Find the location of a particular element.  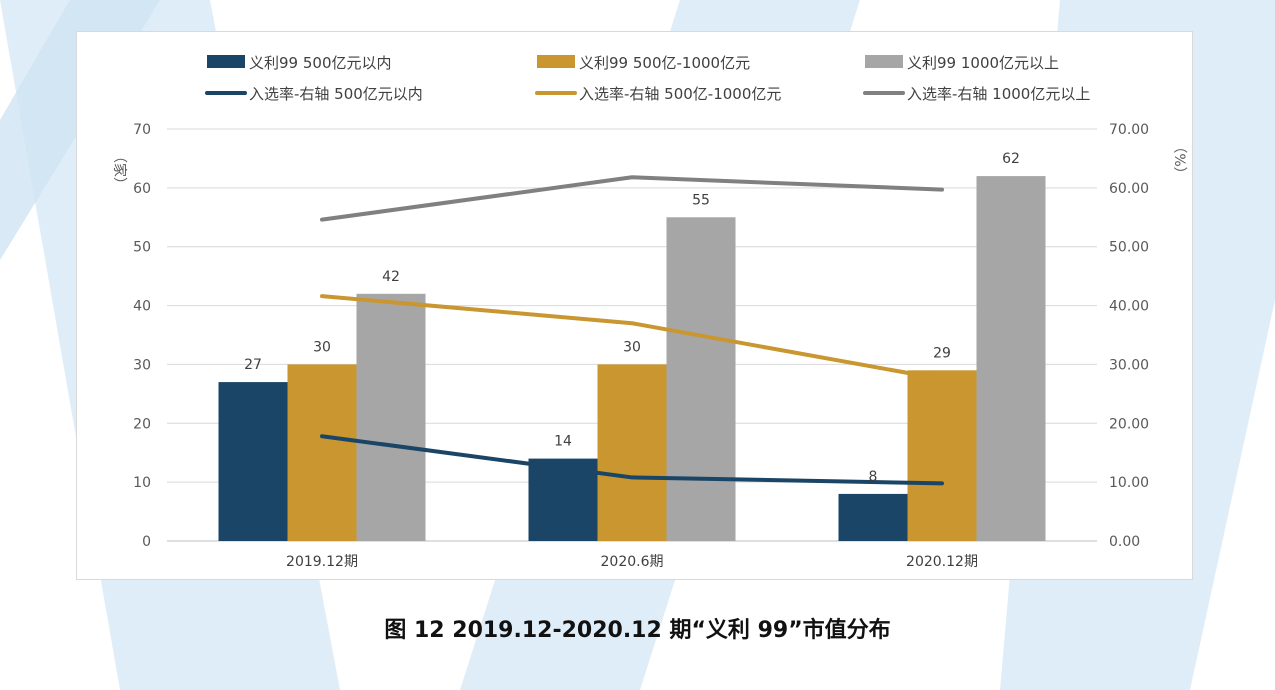

y-left-tick-label: 50 is located at coordinates (142, 248).